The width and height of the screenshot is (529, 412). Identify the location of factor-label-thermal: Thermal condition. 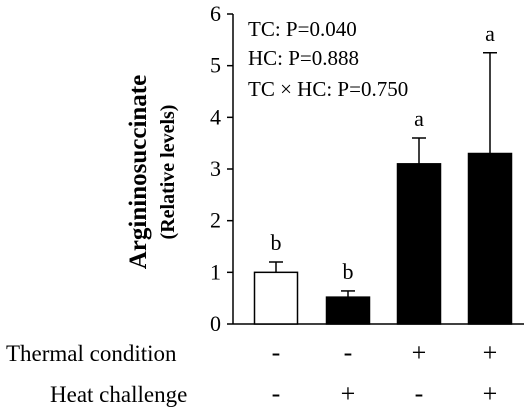
(91, 353).